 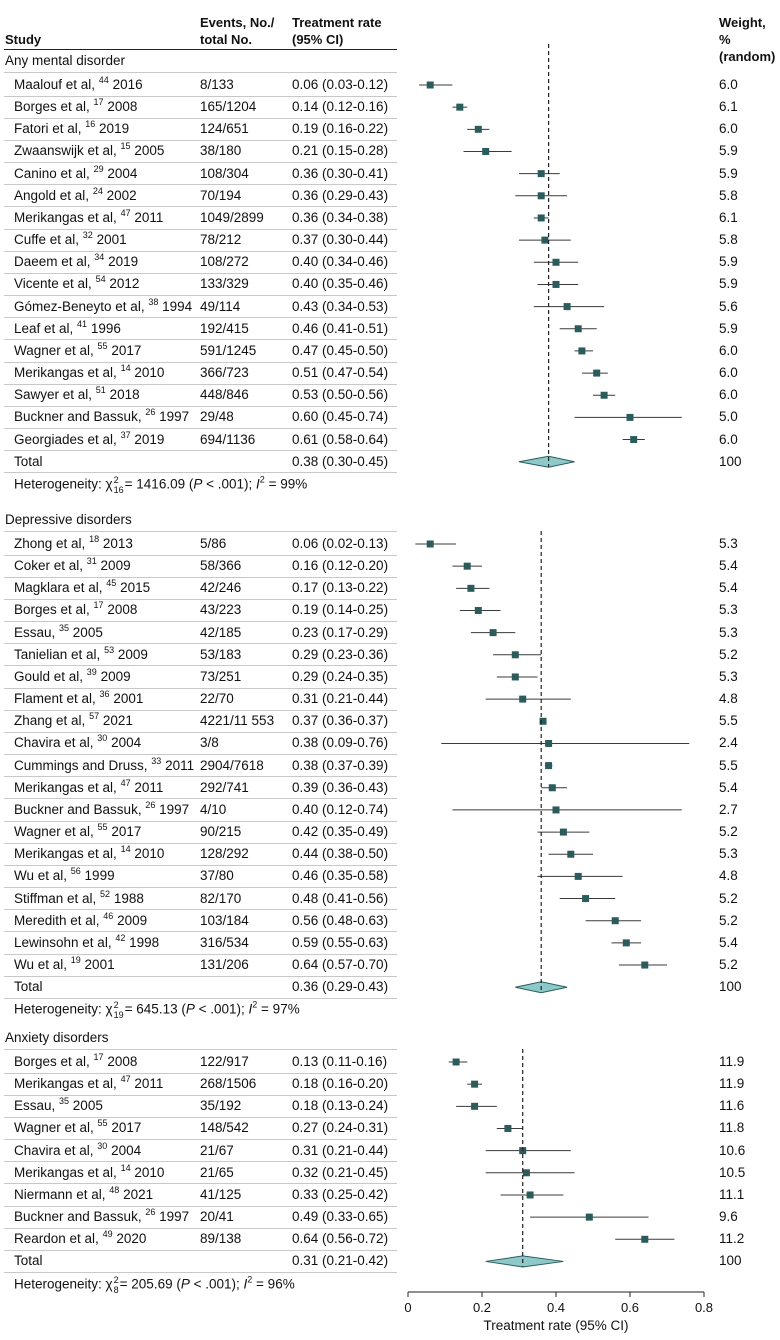 I want to click on study-name: Reardon et al, 49 2020, so click(x=80, y=1239).